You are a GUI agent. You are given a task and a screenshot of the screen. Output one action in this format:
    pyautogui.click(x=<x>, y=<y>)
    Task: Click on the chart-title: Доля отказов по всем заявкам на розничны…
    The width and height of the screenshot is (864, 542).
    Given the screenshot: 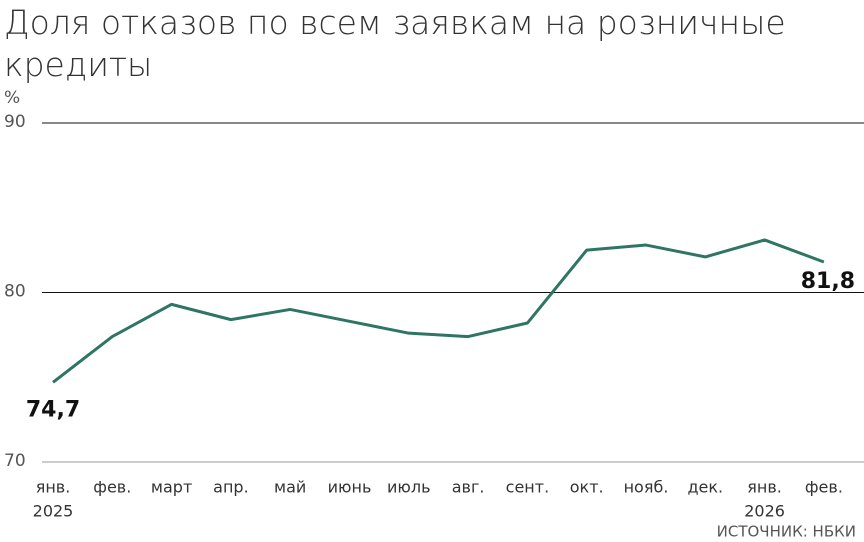 What is the action you would take?
    pyautogui.click(x=395, y=22)
    